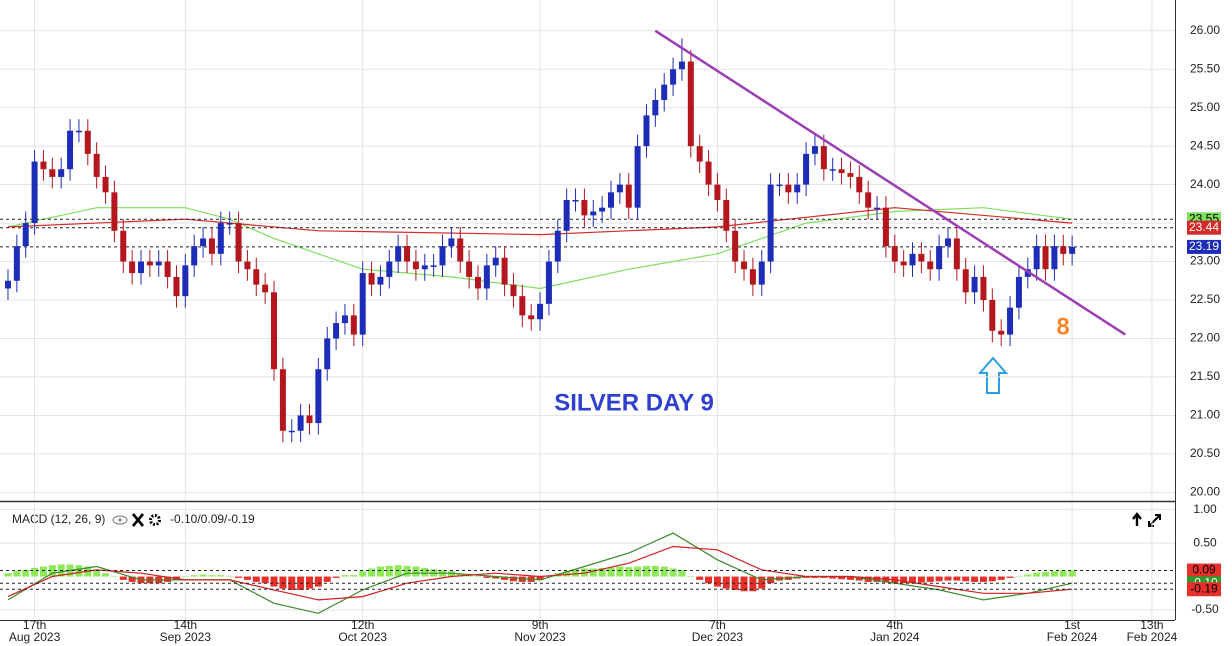 The width and height of the screenshot is (1232, 646). What do you see at coordinates (717, 625) in the screenshot?
I see `x-tick-label: 7th` at bounding box center [717, 625].